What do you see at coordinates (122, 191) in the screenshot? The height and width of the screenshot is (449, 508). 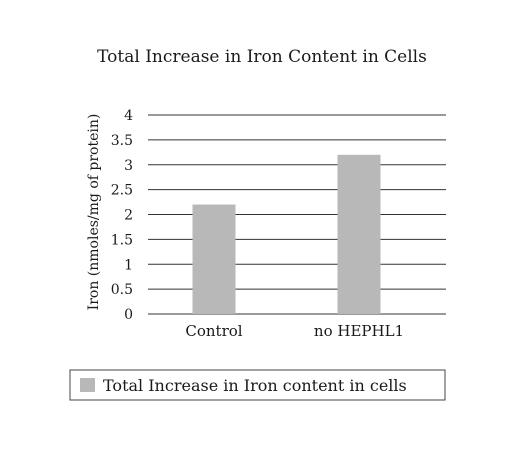 I see `y-tick-label: 2.5` at bounding box center [122, 191].